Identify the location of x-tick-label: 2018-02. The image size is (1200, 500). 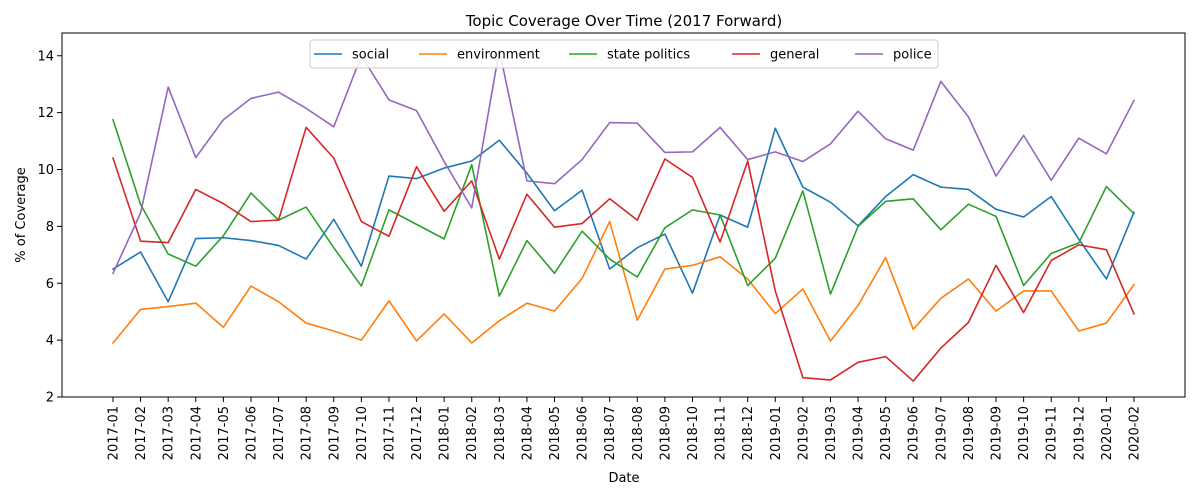
(472, 433).